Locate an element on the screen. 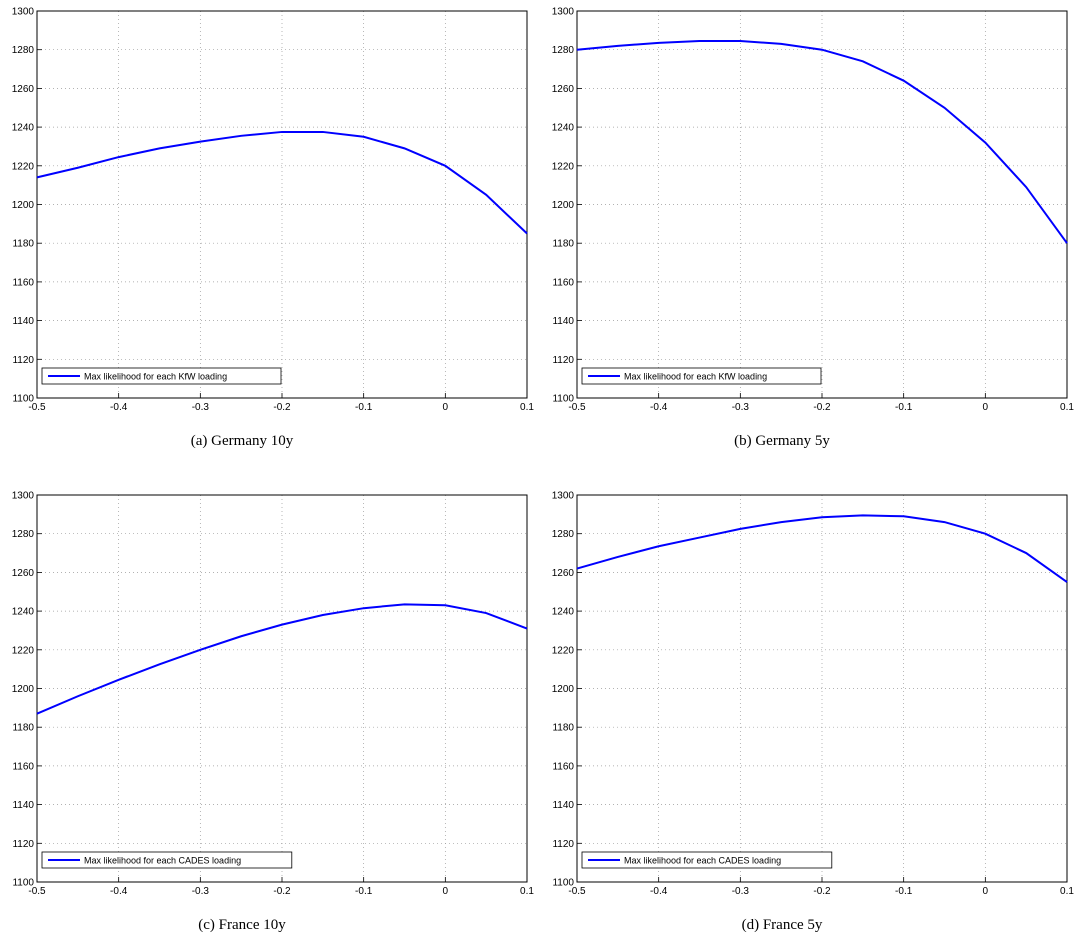 This screenshot has height=941, width=1078. caption: (a) Germany 10y is located at coordinates (242, 441).